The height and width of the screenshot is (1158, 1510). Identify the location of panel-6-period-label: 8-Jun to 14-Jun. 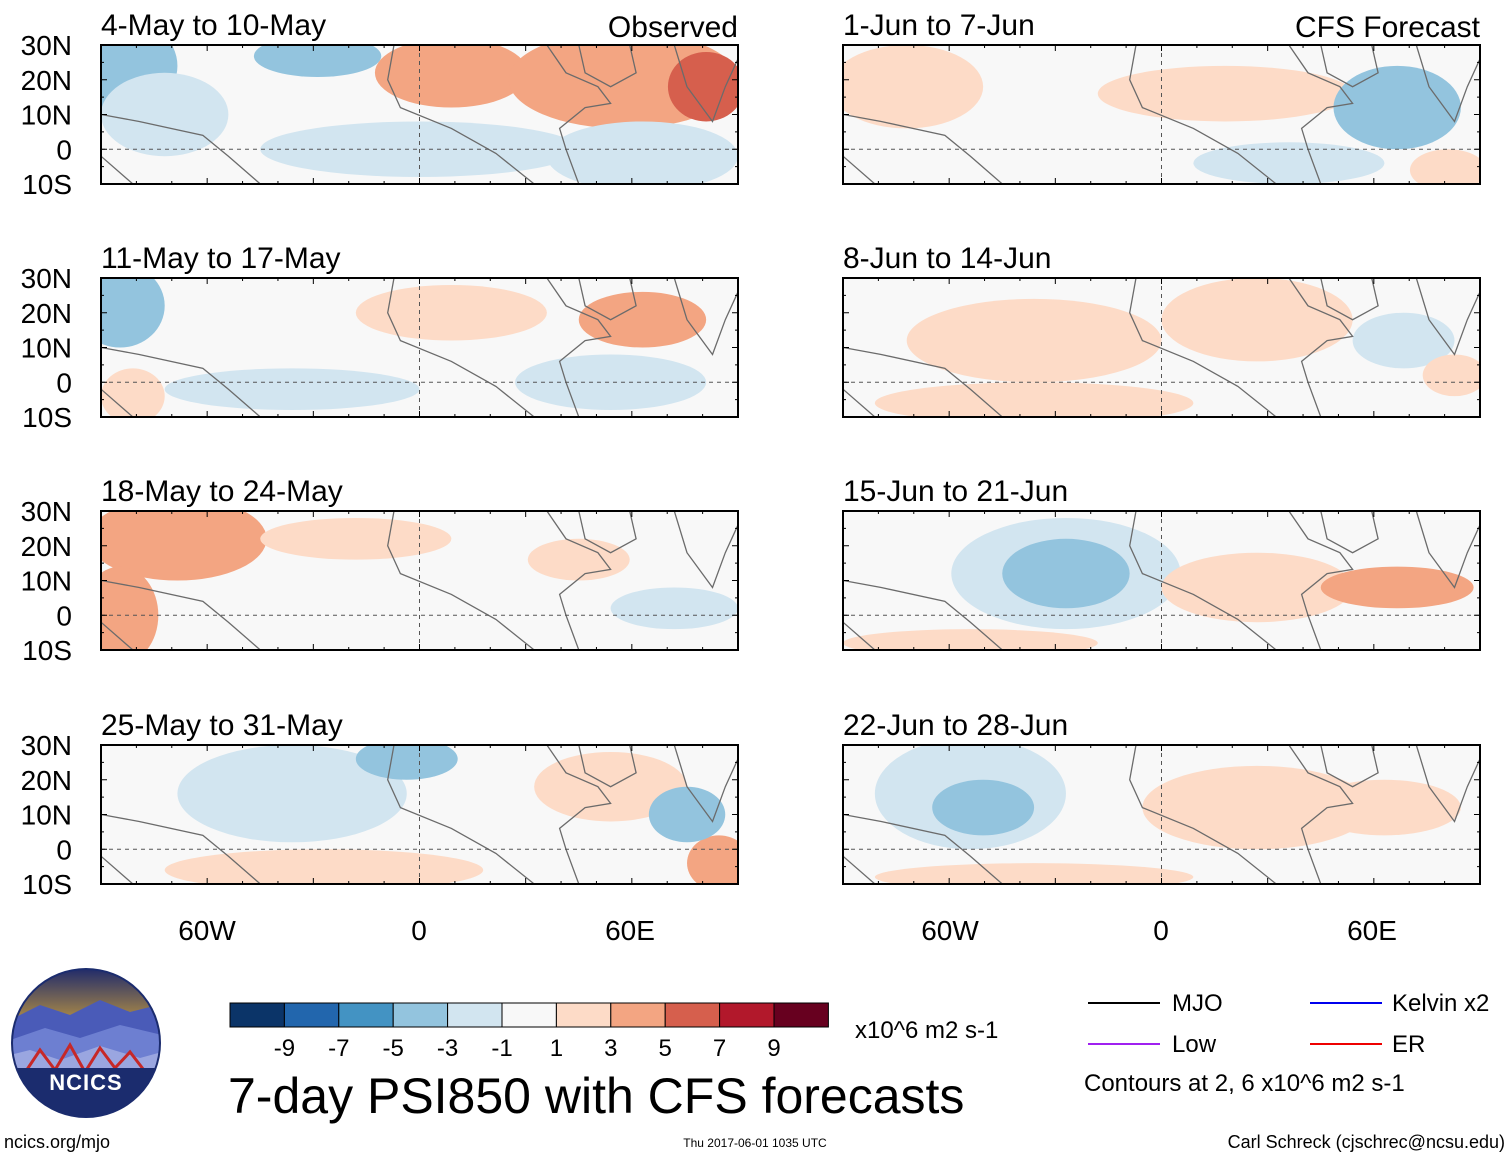
(947, 258).